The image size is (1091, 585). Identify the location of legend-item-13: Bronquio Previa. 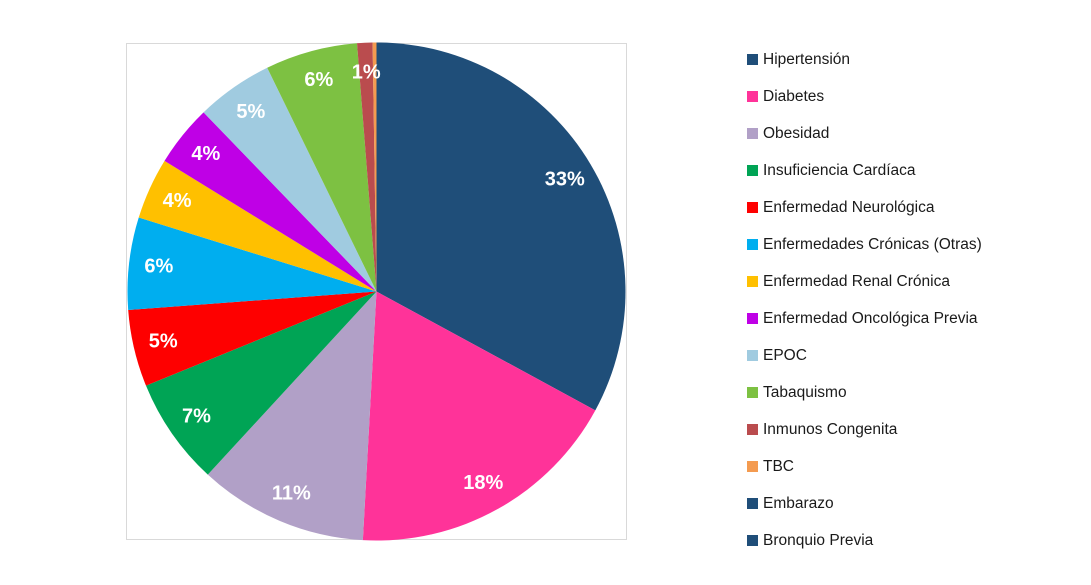
(864, 540).